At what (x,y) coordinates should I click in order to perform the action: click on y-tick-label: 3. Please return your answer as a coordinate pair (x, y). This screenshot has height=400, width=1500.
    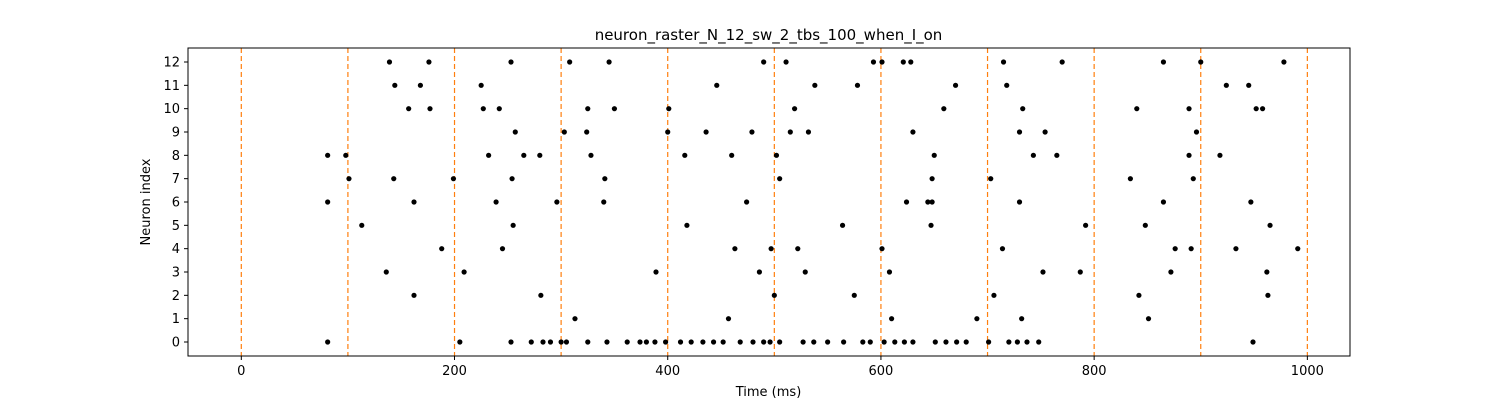
    Looking at the image, I should click on (176, 273).